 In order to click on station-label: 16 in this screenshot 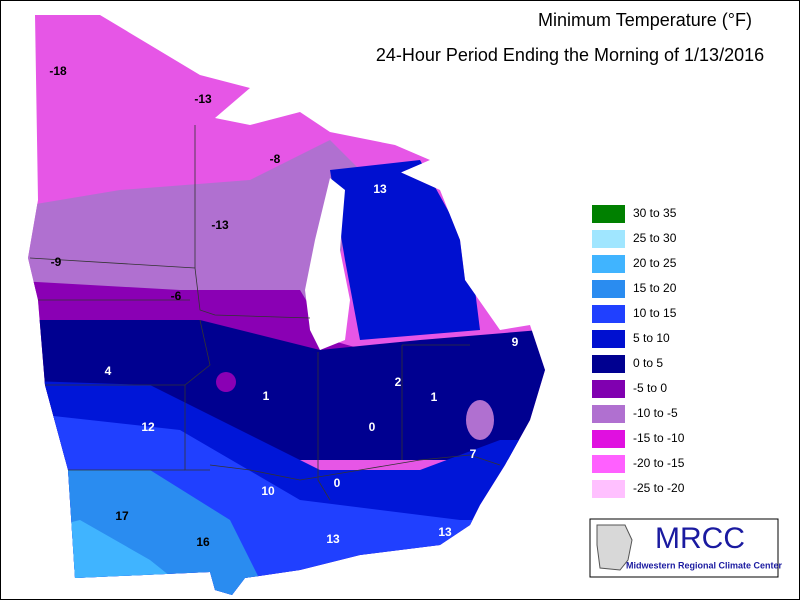, I will do `click(203, 542)`.